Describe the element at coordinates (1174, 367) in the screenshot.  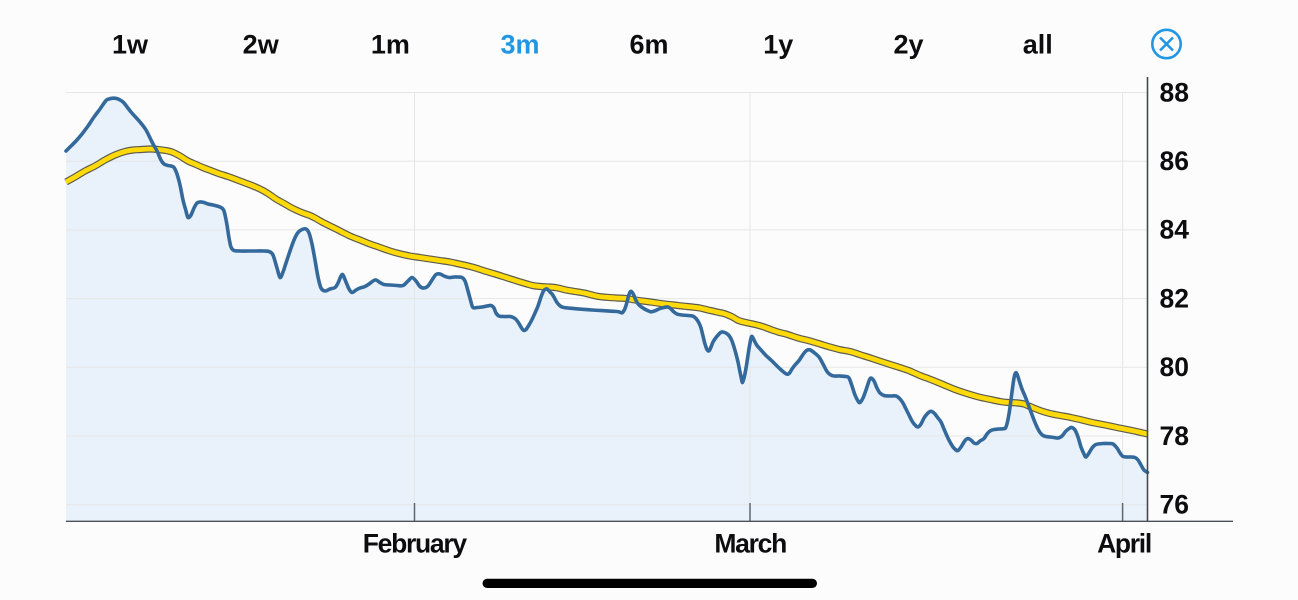
I see `svg-text: 80` at that location.